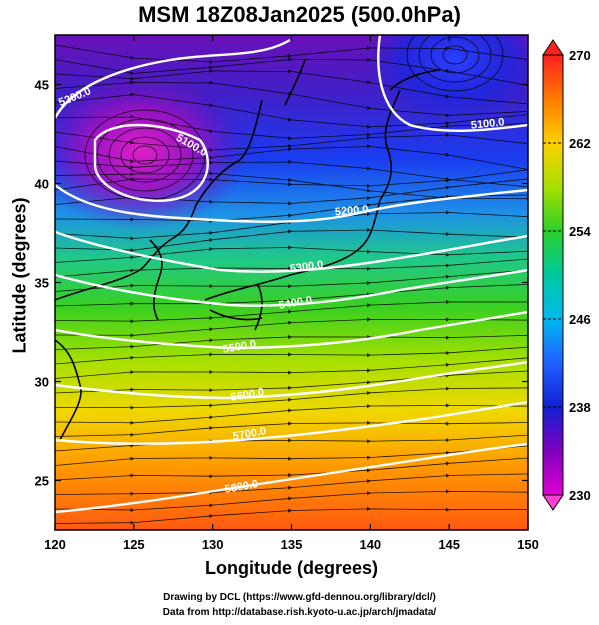  Describe the element at coordinates (370, 544) in the screenshot. I see `x-tick-label: 140` at that location.